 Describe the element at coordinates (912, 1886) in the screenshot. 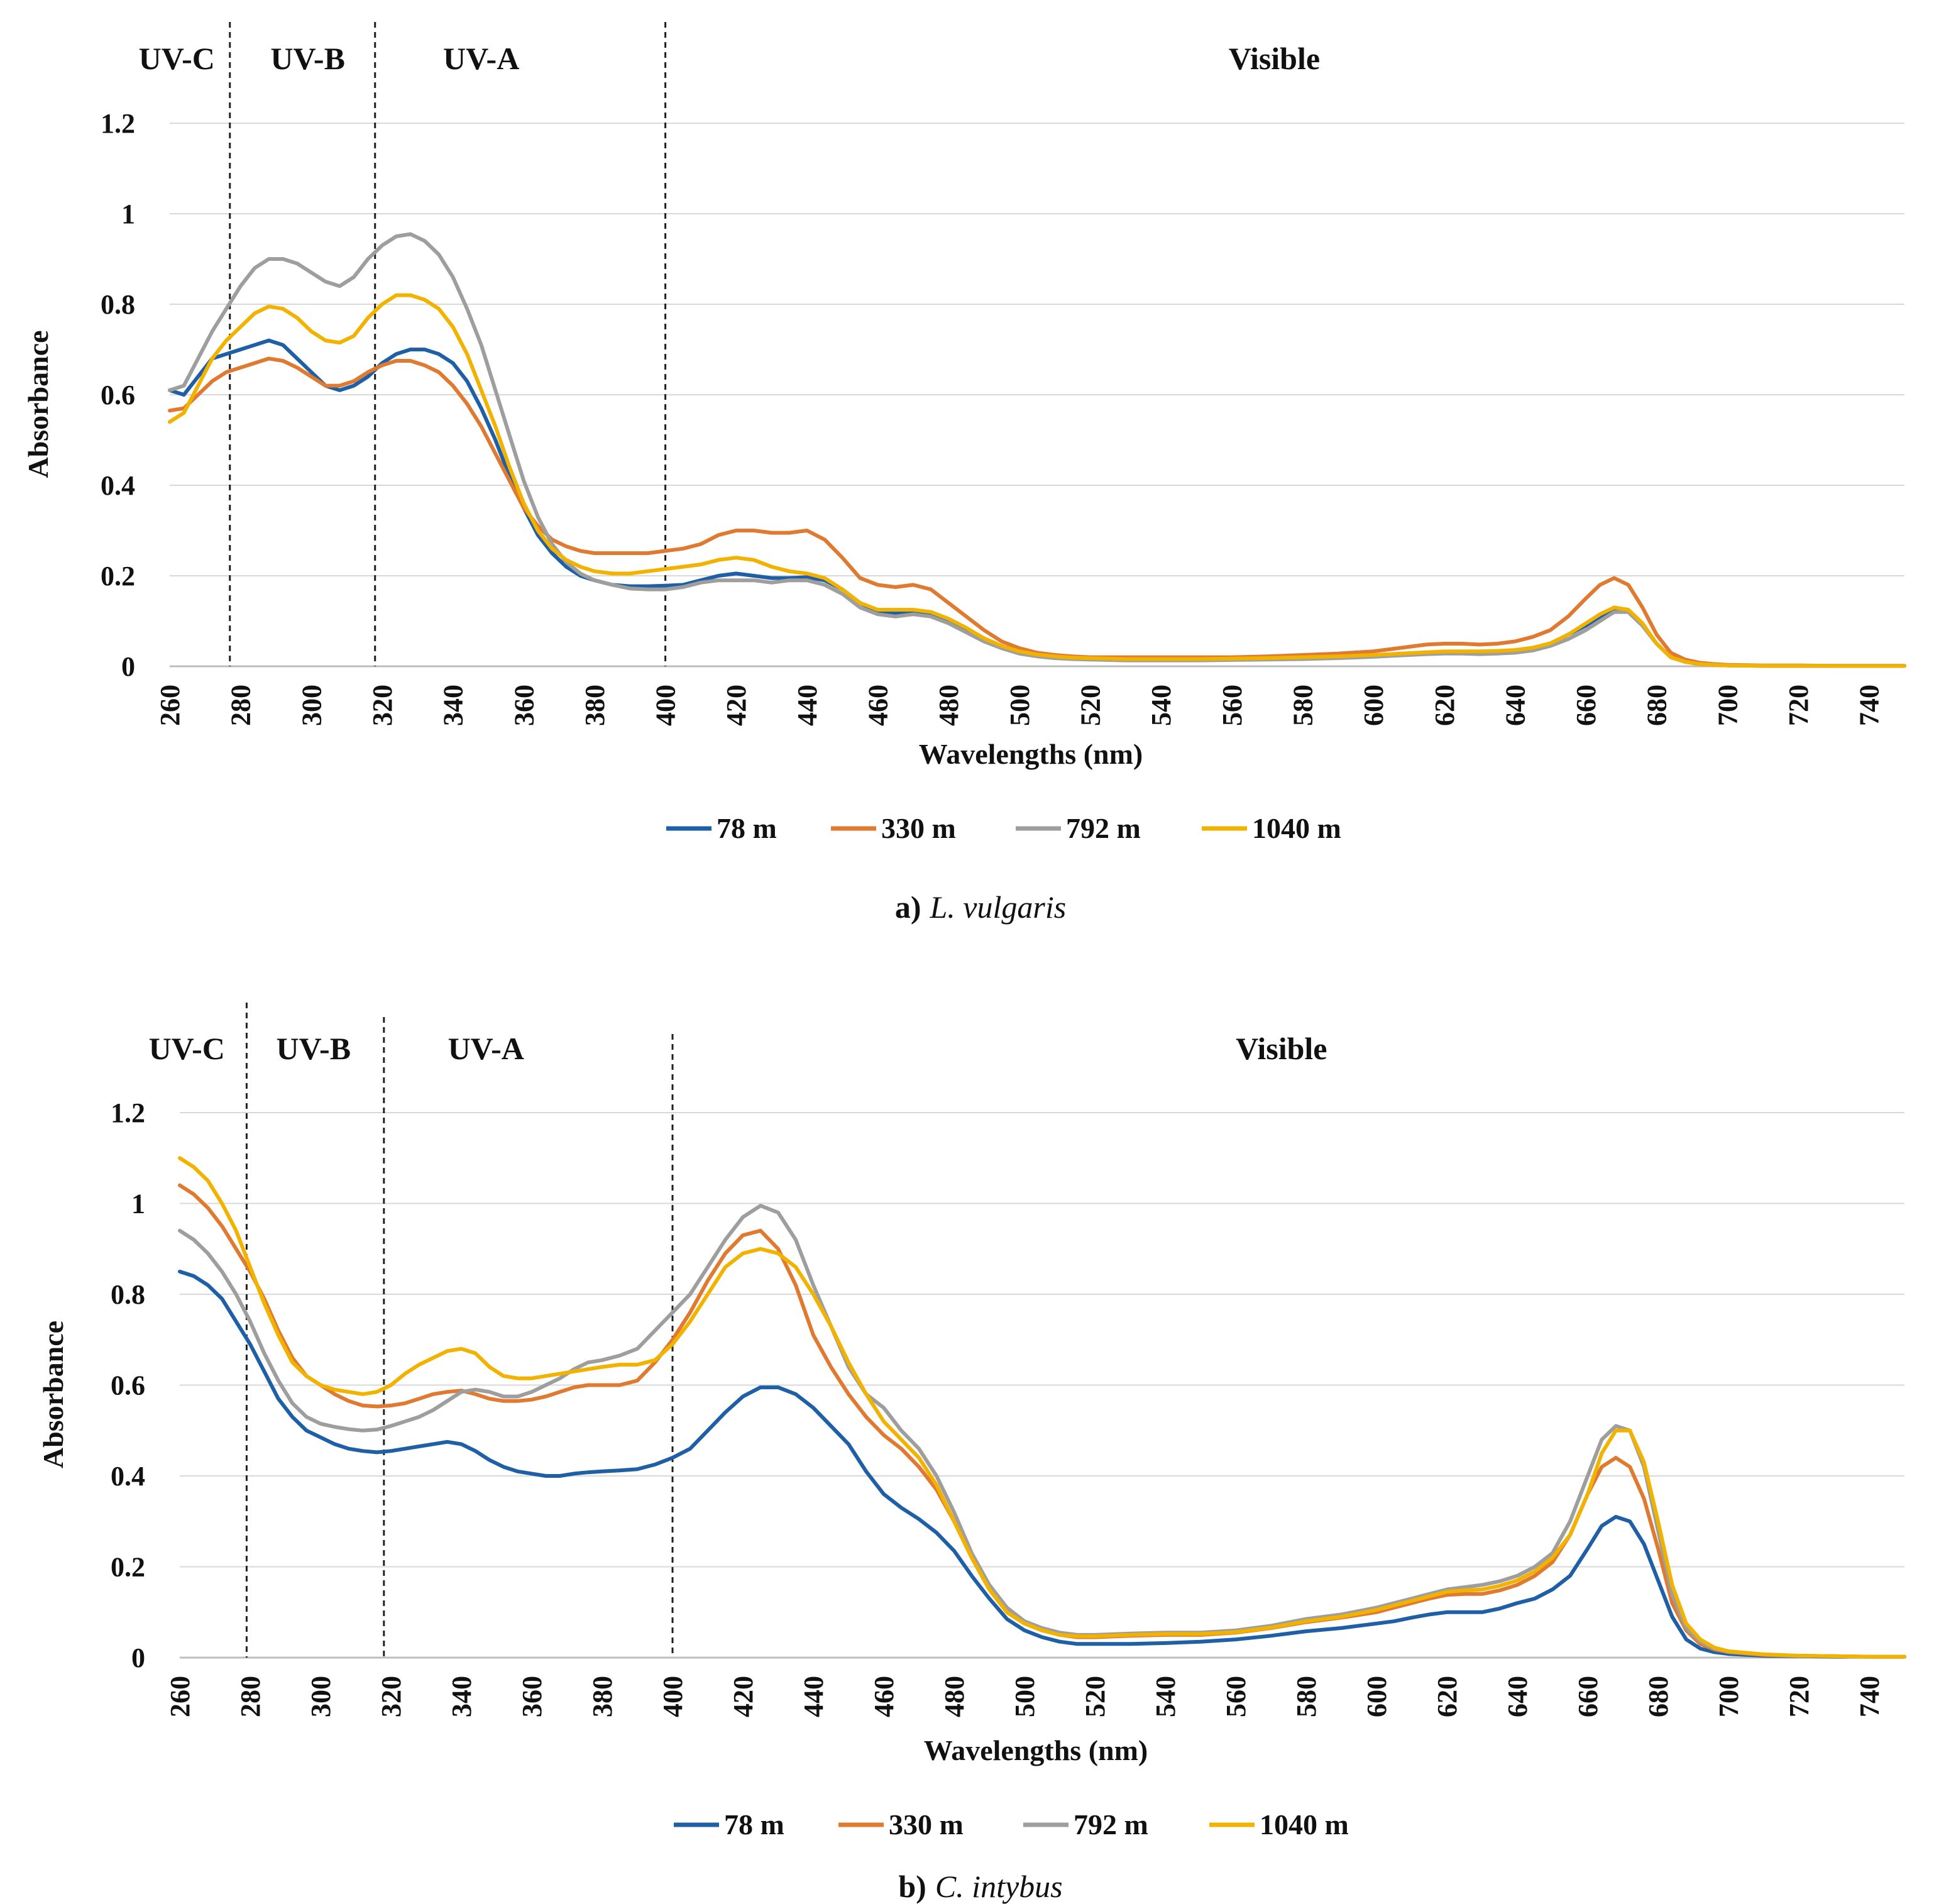

I see `caption-label: b)` at that location.